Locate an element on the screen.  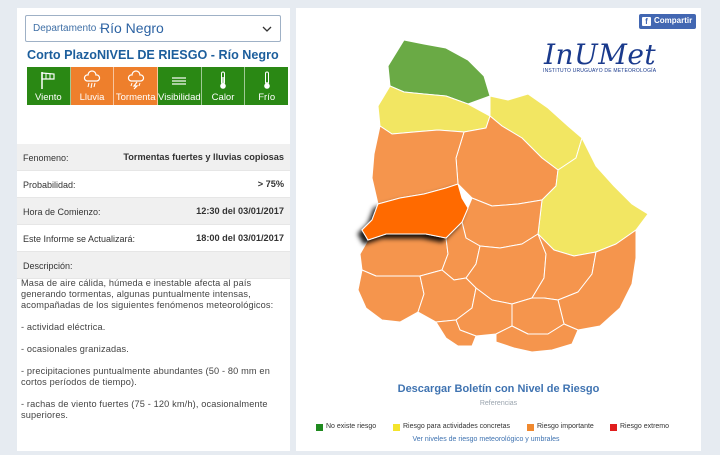
chevron-down-icon is located at coordinates (267, 29).